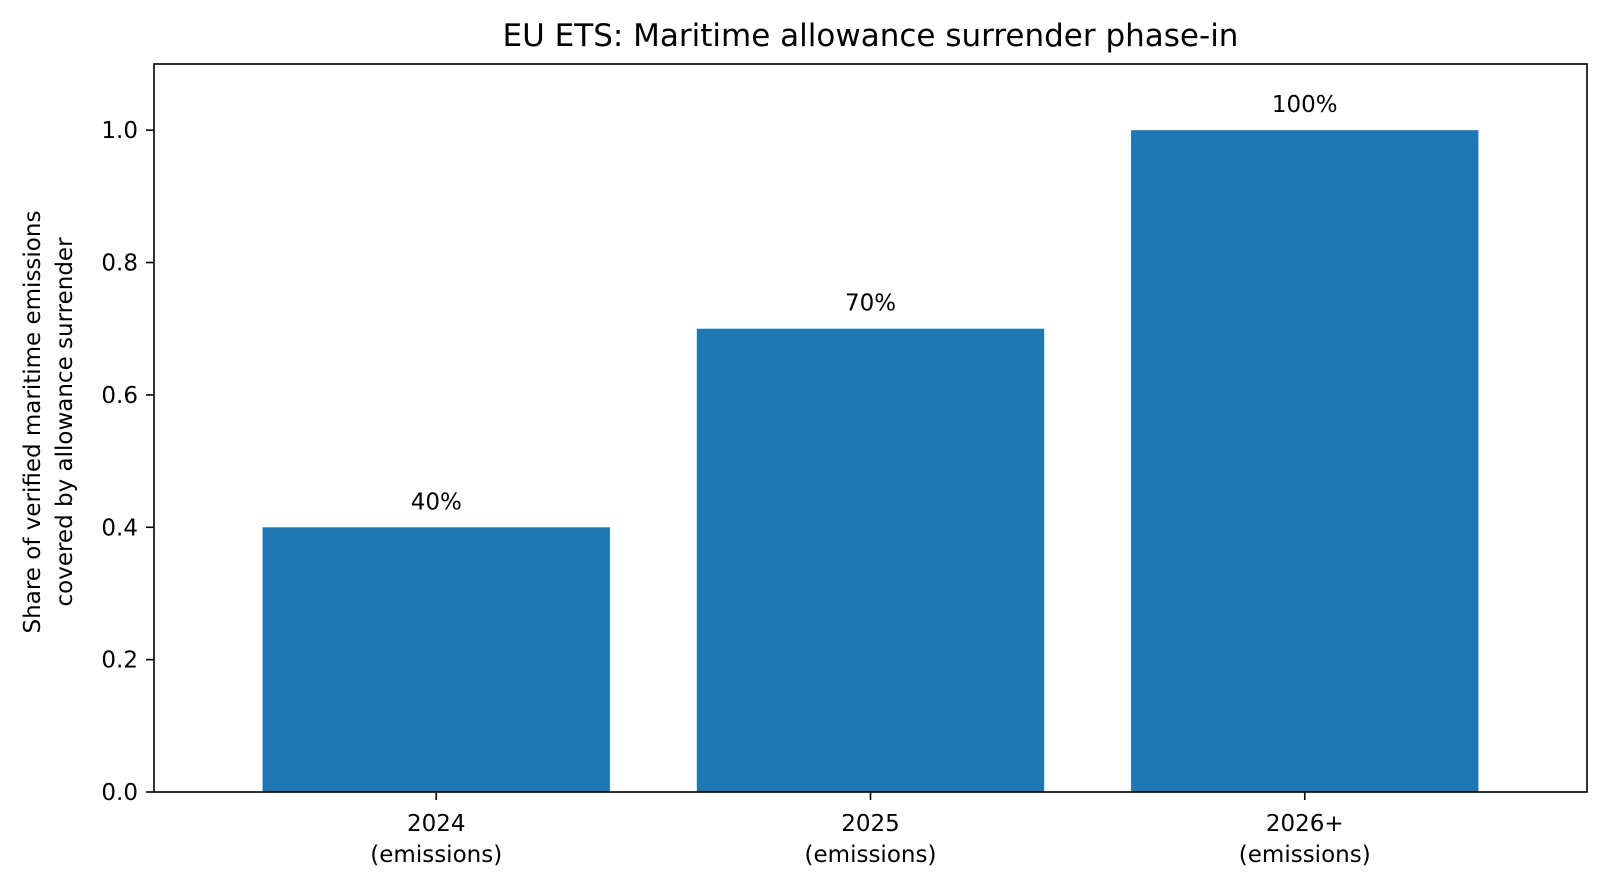 This screenshot has width=1600, height=892. What do you see at coordinates (33, 422) in the screenshot?
I see `y-axis-label-line: Share of verified maritime emissions` at bounding box center [33, 422].